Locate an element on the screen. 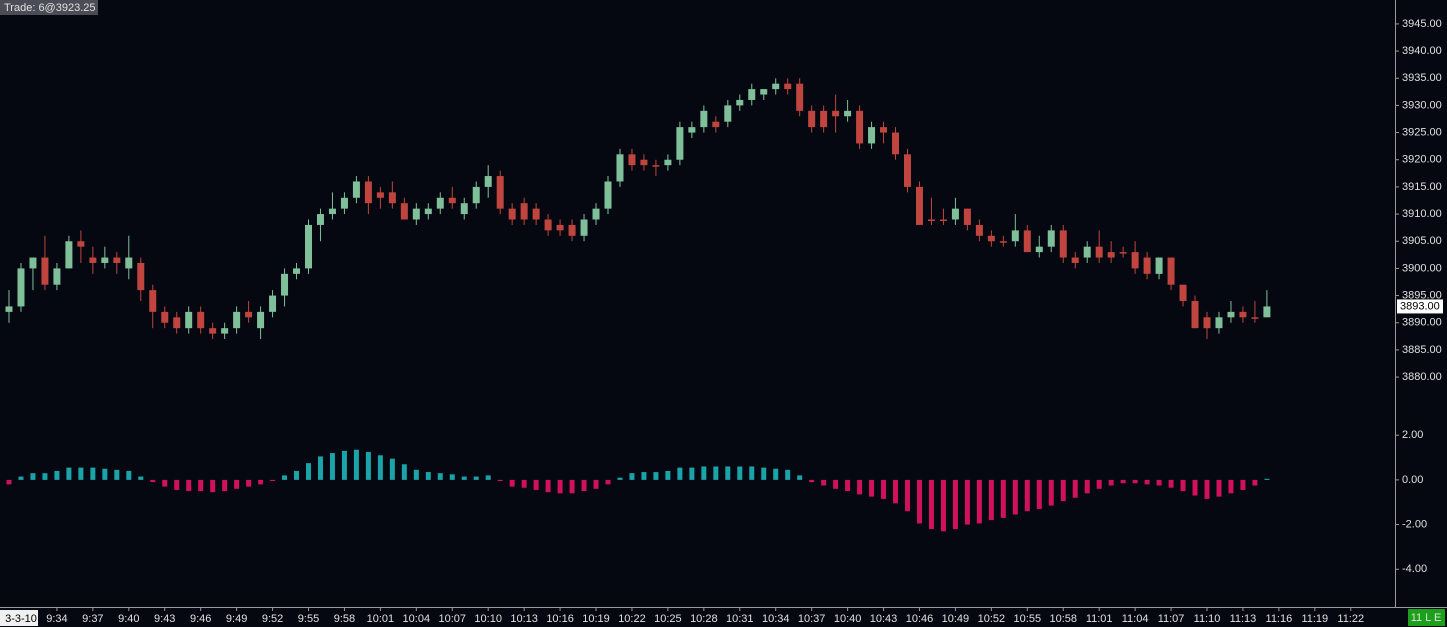 This screenshot has width=1447, height=627. x-tick-label: 10:07 is located at coordinates (452, 619).